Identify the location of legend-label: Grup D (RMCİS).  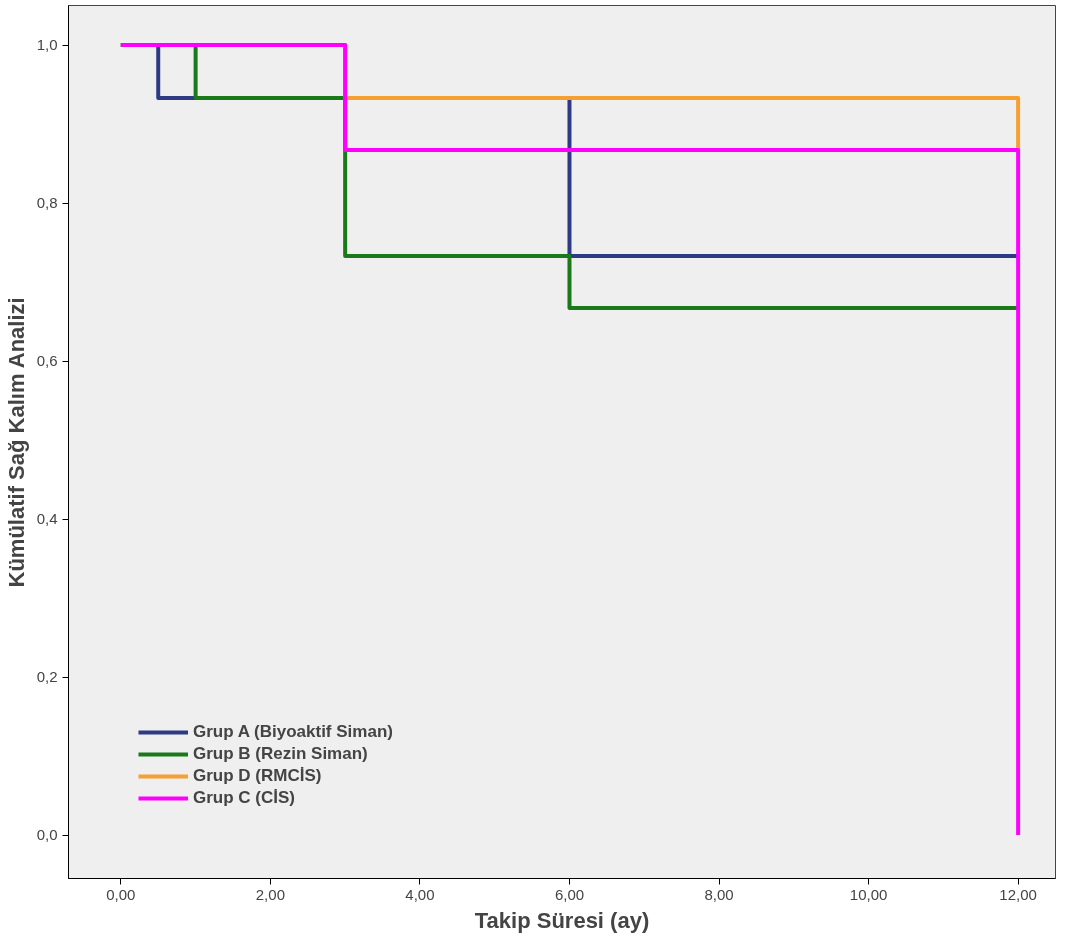
(257, 776).